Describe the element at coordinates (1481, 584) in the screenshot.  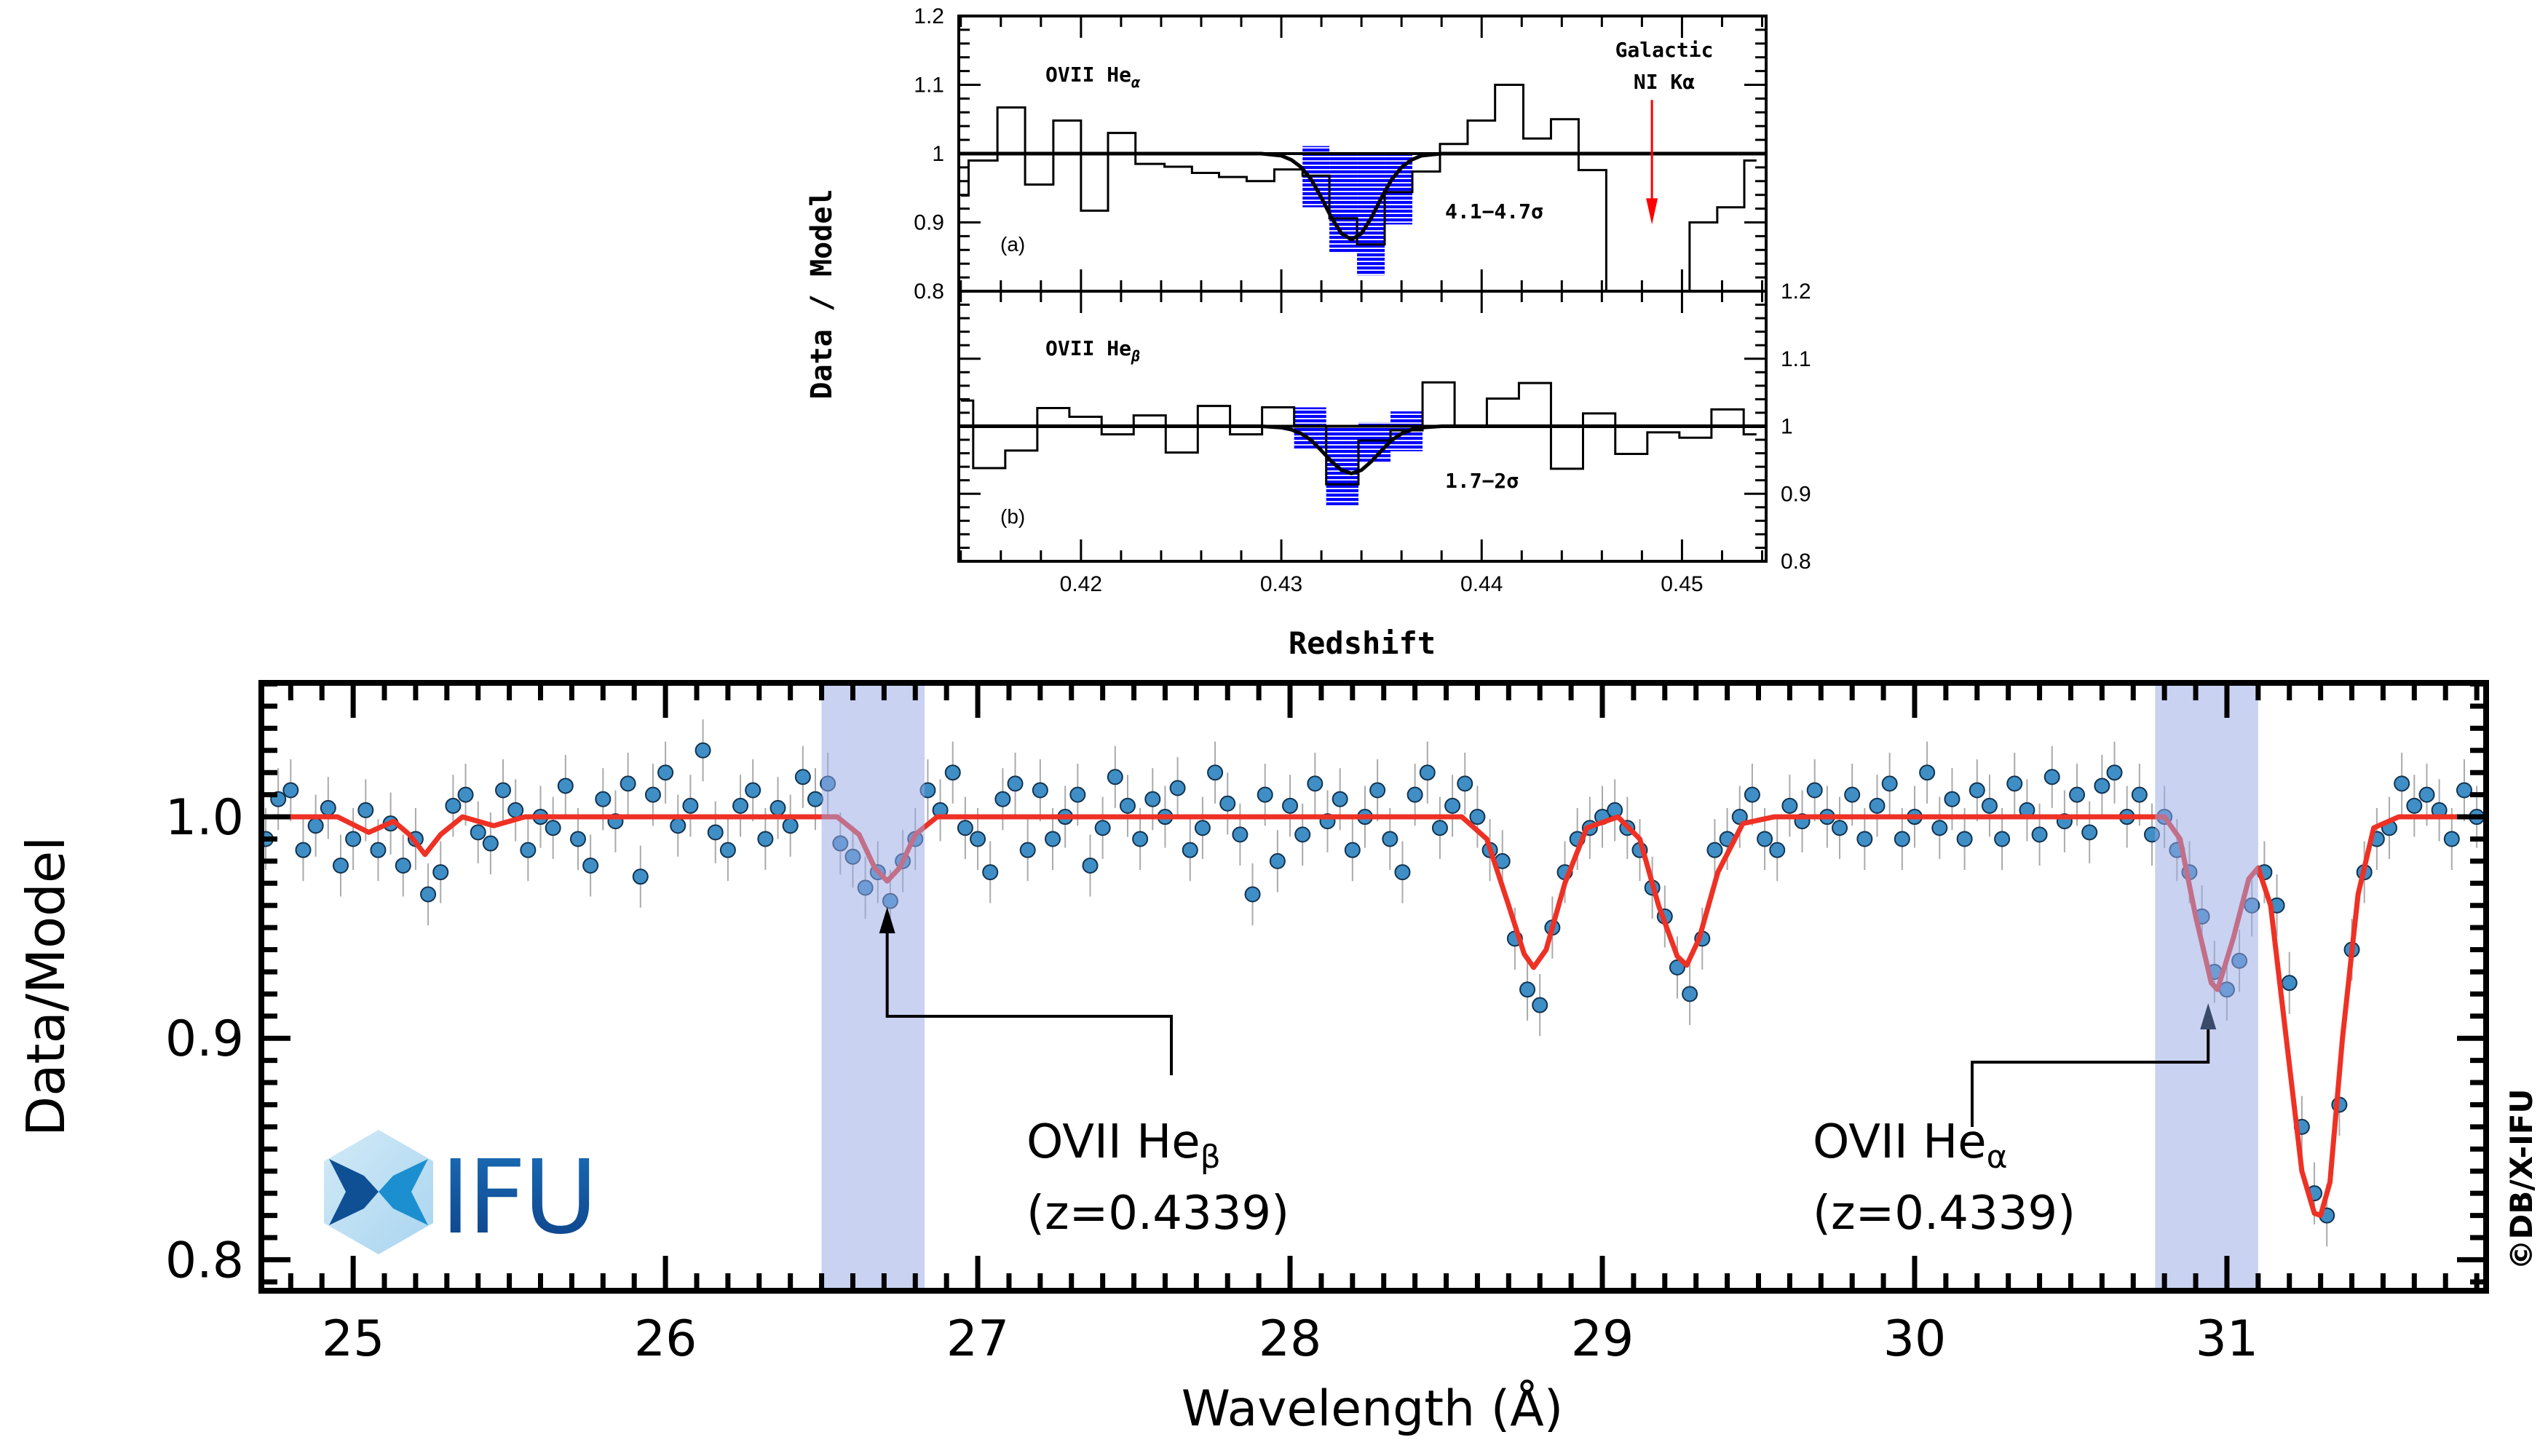
I see `inset-x-tick-label: 0.44` at that location.